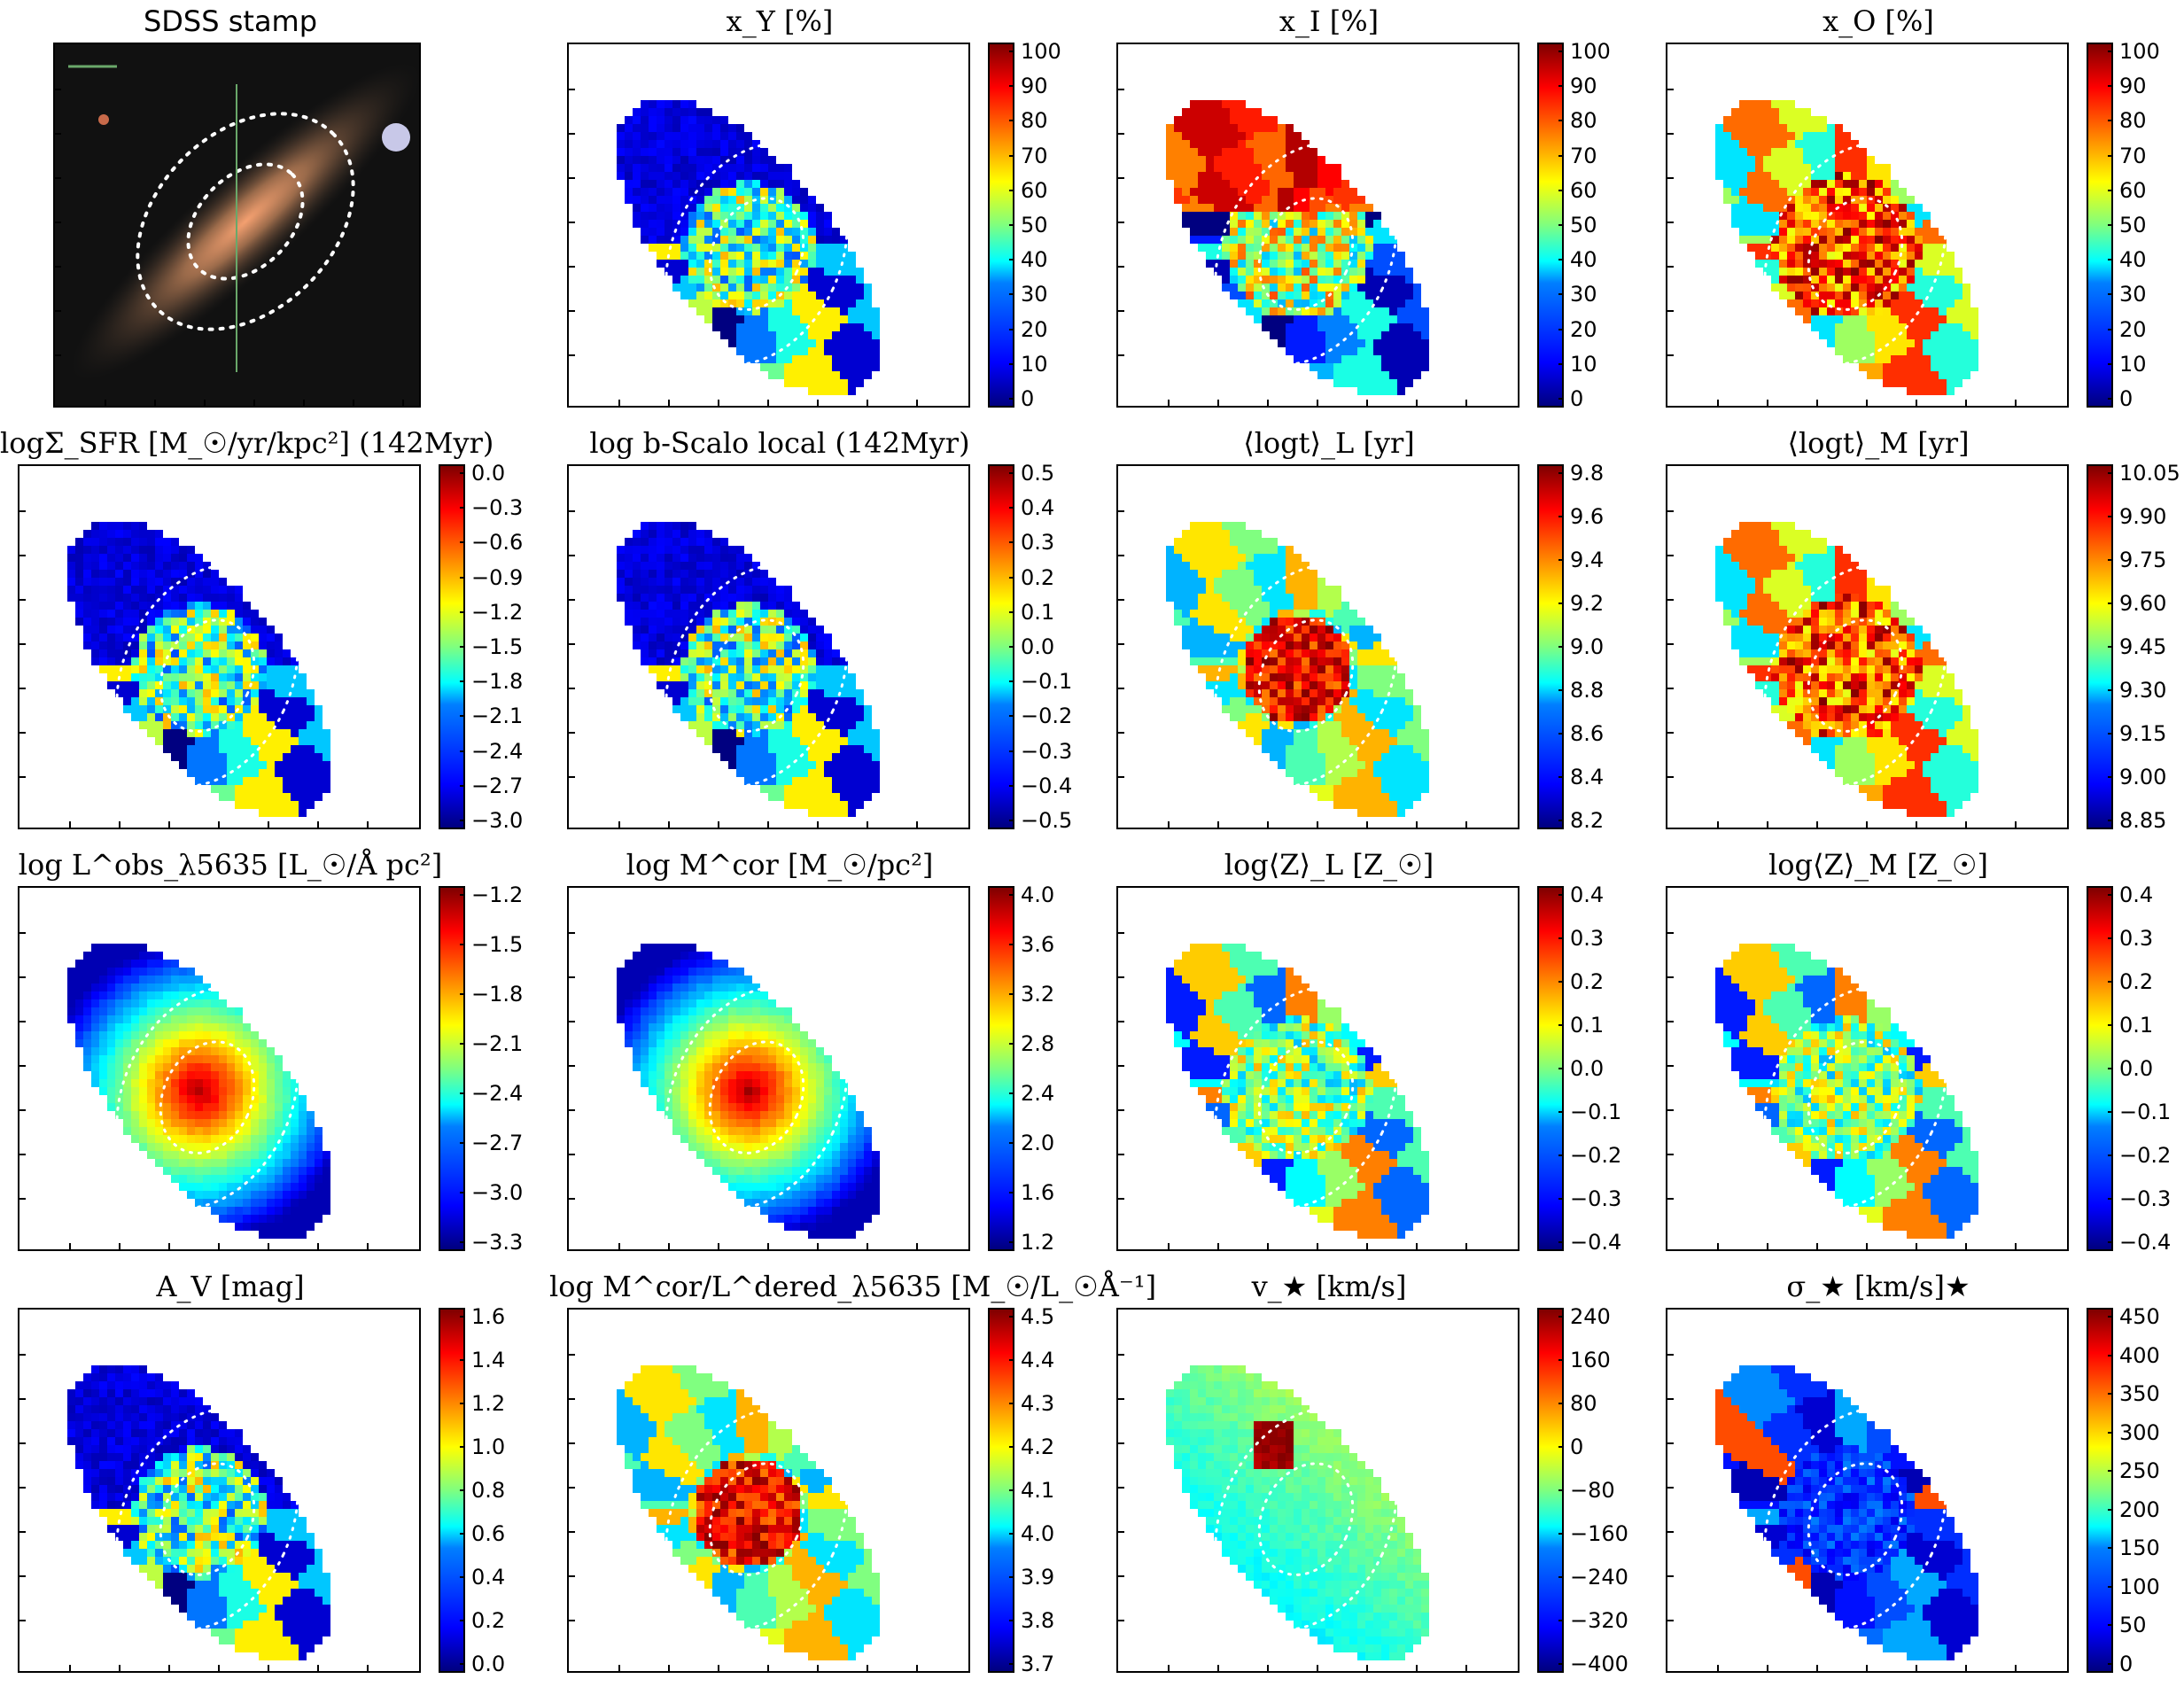 This screenshot has width=2184, height=1687. What do you see at coordinates (2139, 51) in the screenshot?
I see `colorbar-tick-label: 100` at bounding box center [2139, 51].